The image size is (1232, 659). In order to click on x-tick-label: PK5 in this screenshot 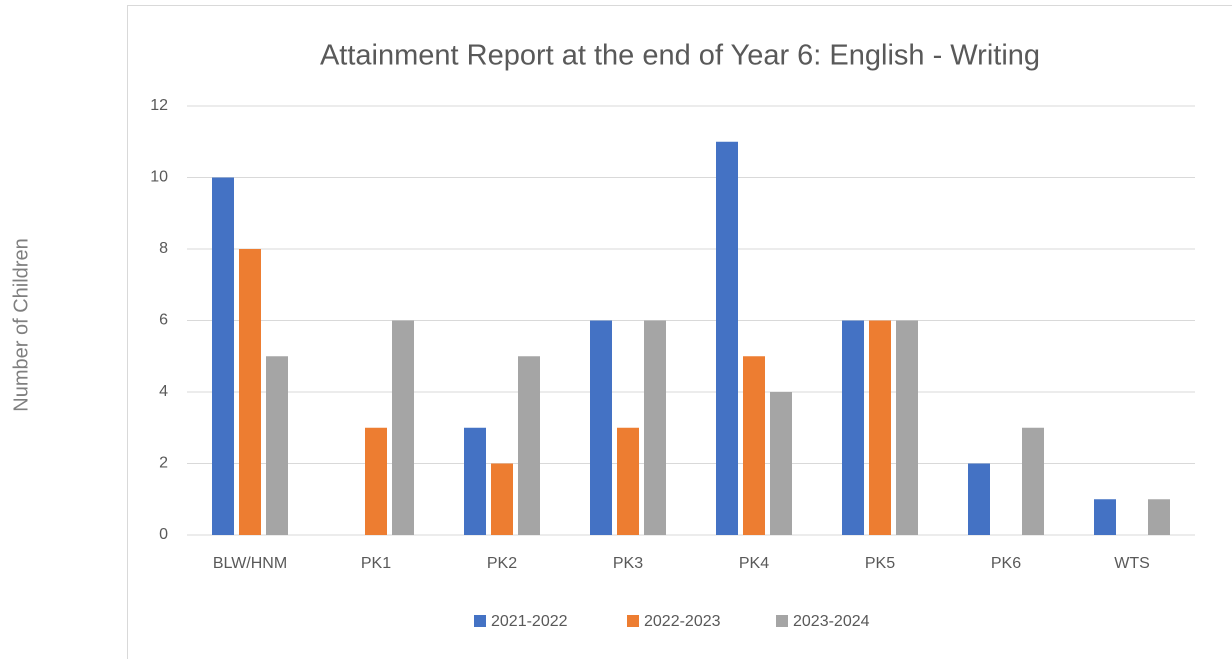, I will do `click(880, 563)`.